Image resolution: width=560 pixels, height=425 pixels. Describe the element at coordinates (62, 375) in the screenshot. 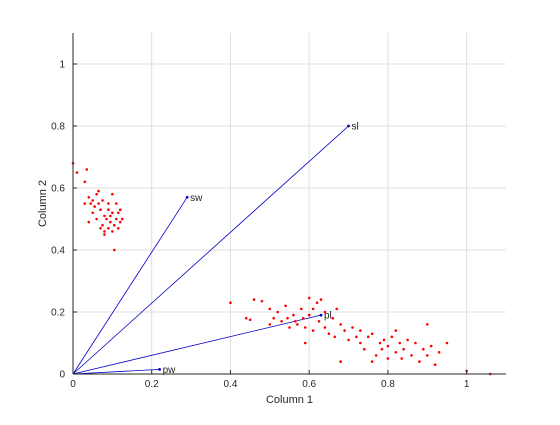

I see `y-tick-label: 0` at that location.